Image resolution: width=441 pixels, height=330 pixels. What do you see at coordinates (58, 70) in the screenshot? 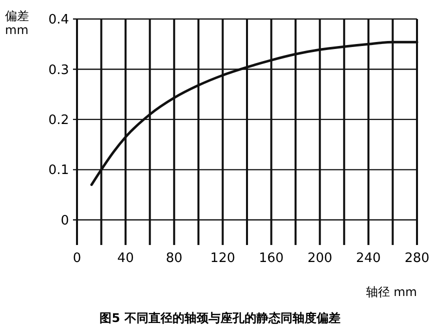
I see `y-tick-label: 0.3` at bounding box center [58, 70].